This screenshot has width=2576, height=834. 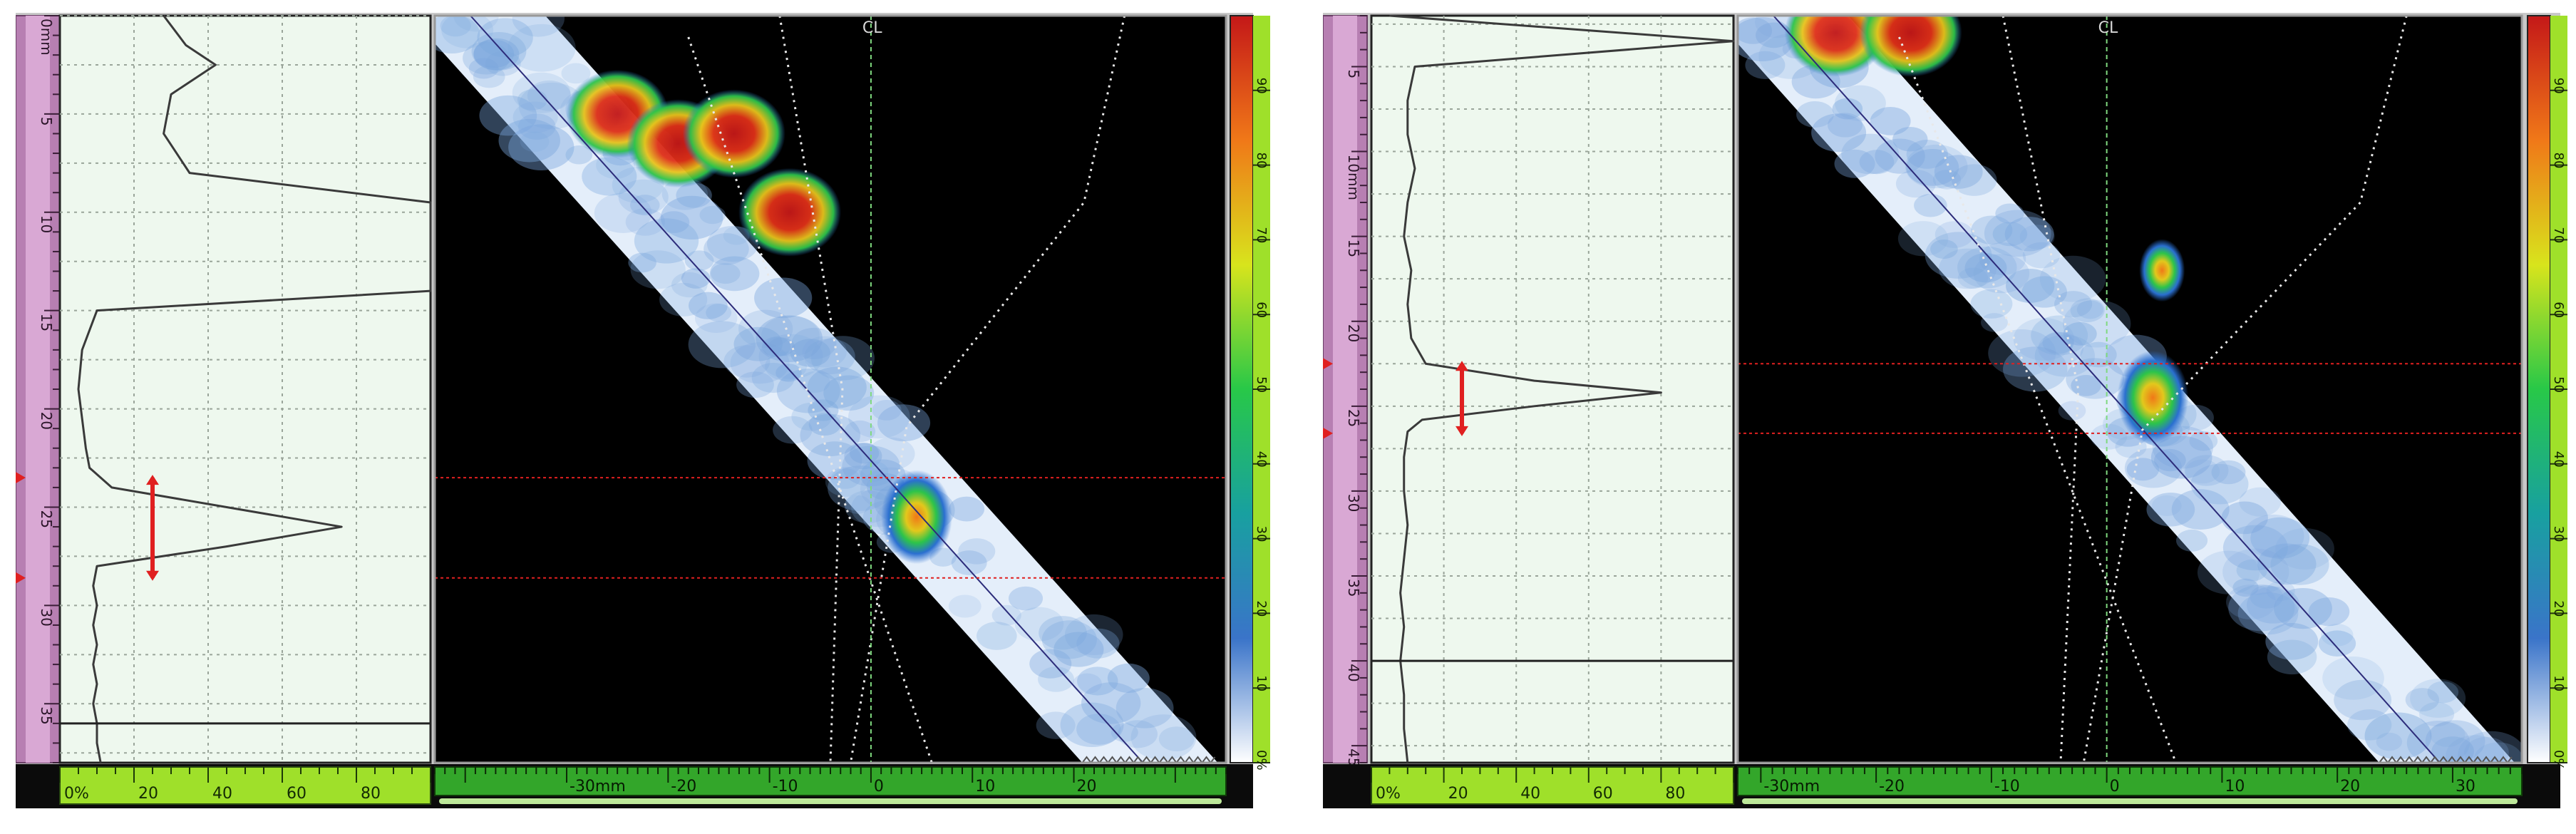 I want to click on depth-ruler: 5 10mm 15 20 25 30 35 40 45, so click(x=1345, y=391).